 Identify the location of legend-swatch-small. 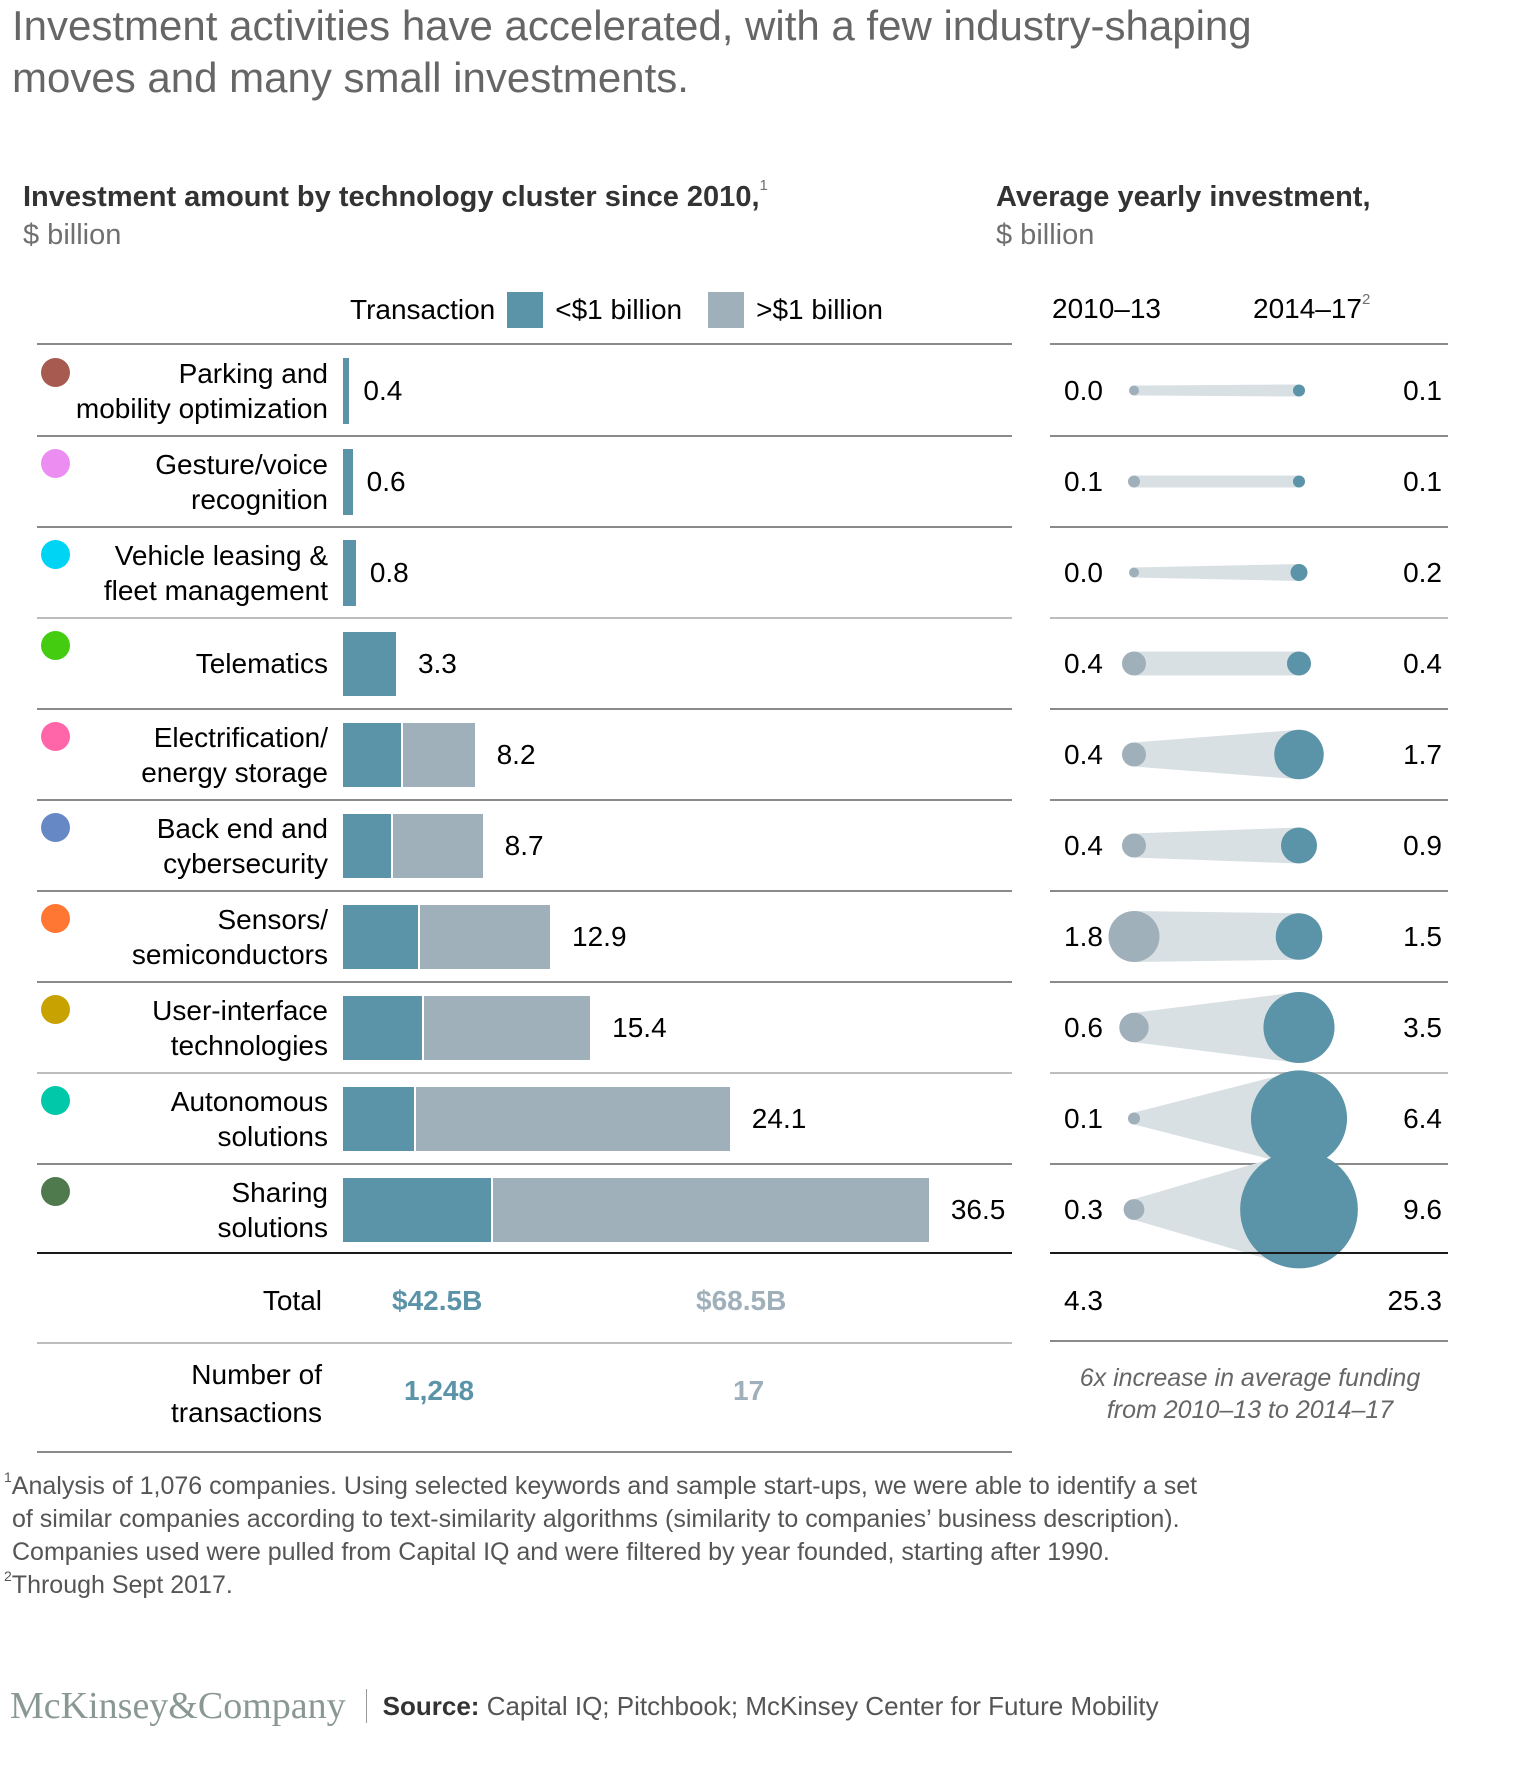
(525, 310).